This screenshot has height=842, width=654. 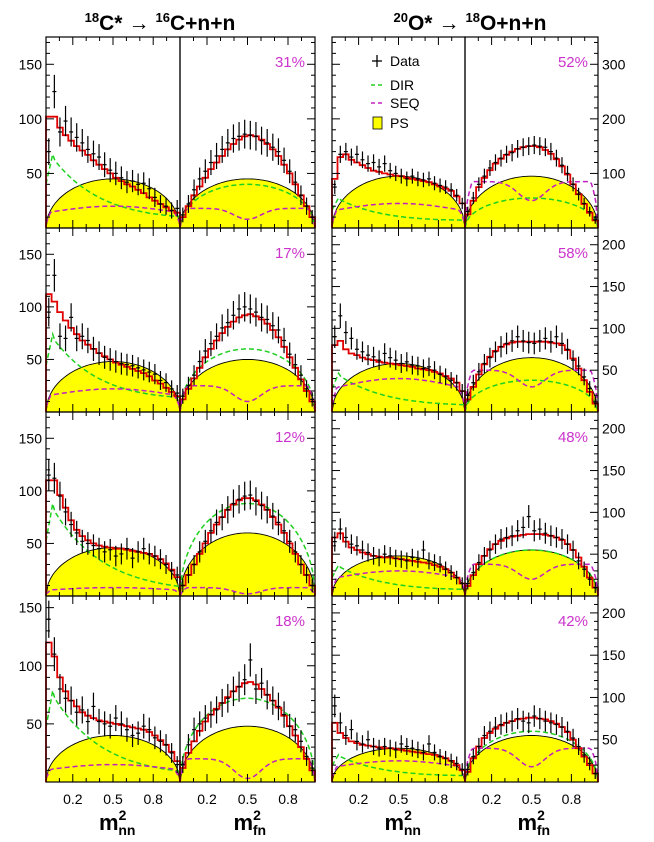 I want to click on y-tick-label: 100, so click(x=614, y=697).